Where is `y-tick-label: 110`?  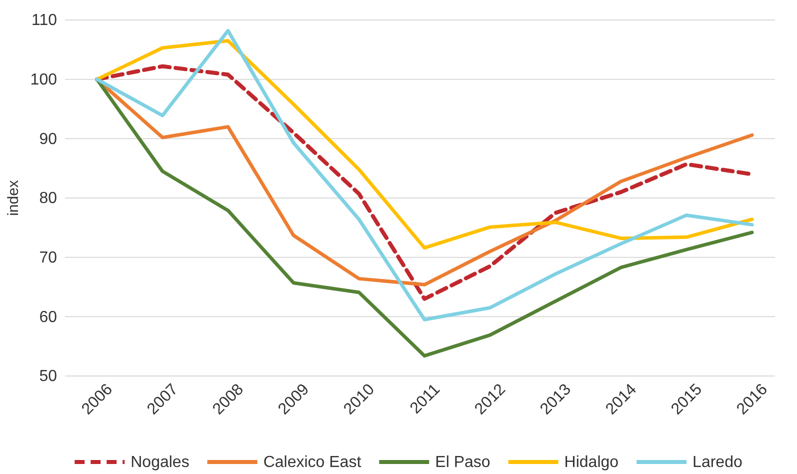
y-tick-label: 110 is located at coordinates (44, 21).